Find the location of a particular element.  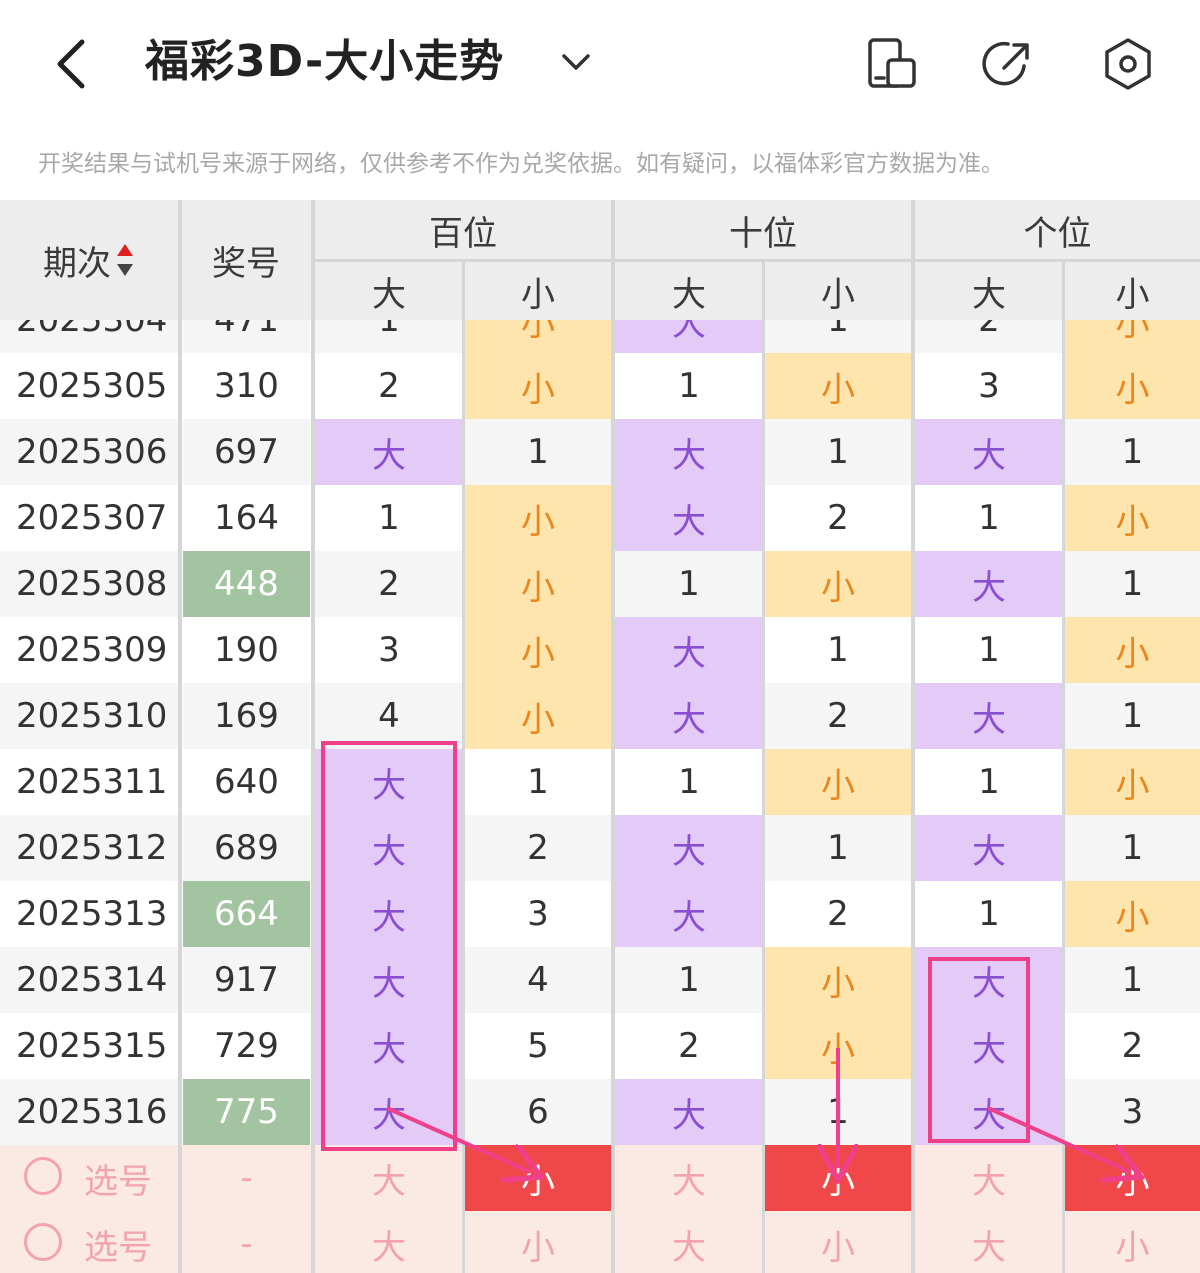

table-header: 期次 奖号 百位 十位 个位 大 小 大 小 大 小 is located at coordinates (600, 260).